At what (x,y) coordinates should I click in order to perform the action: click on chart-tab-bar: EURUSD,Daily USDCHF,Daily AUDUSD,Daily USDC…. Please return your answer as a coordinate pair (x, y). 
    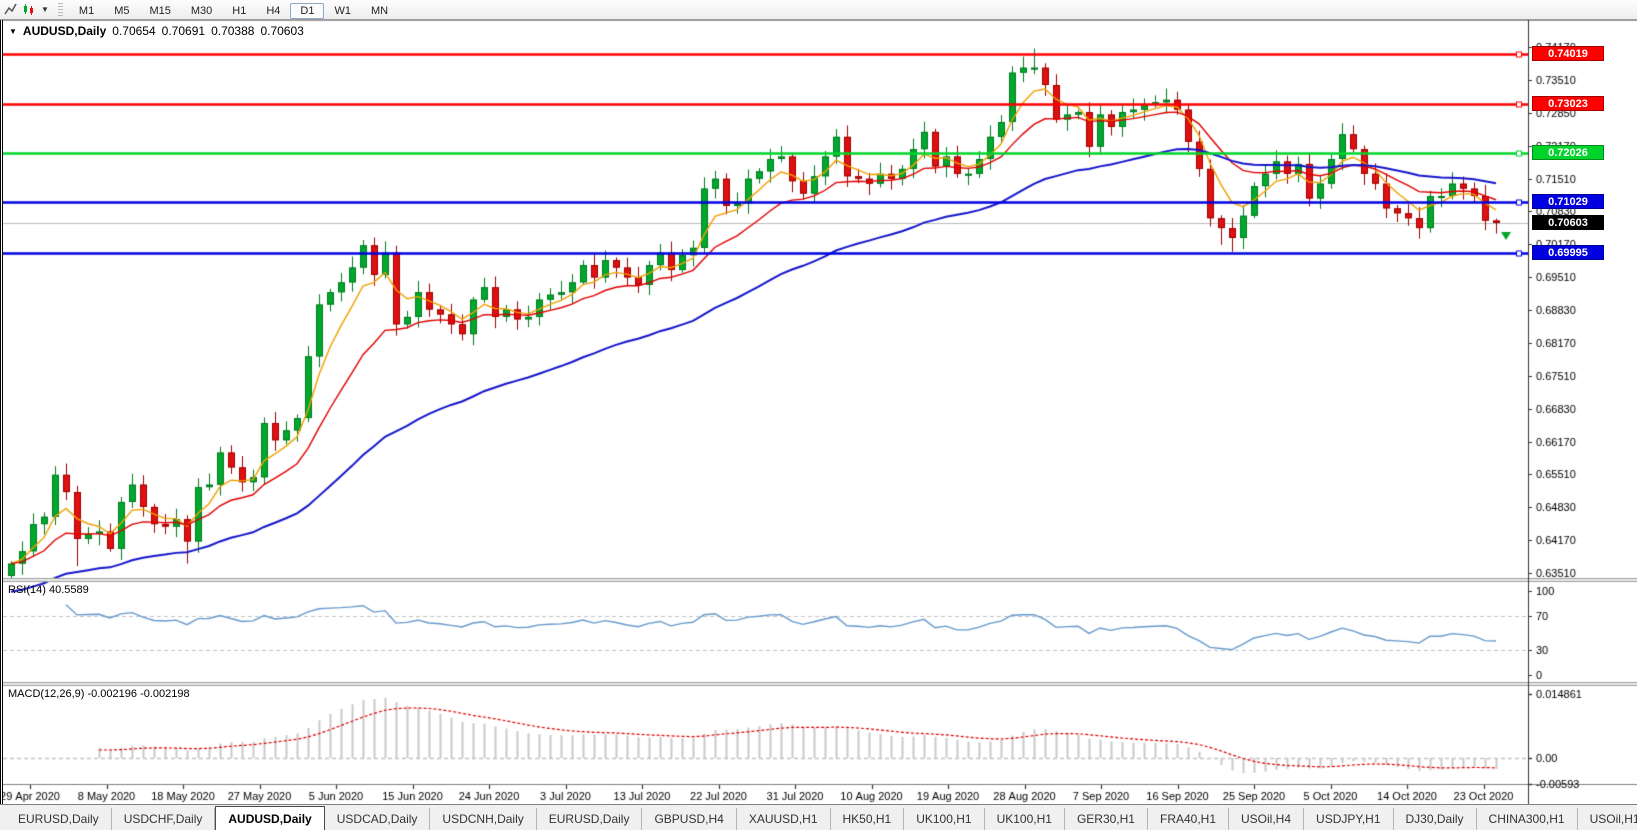
    Looking at the image, I should click on (818, 817).